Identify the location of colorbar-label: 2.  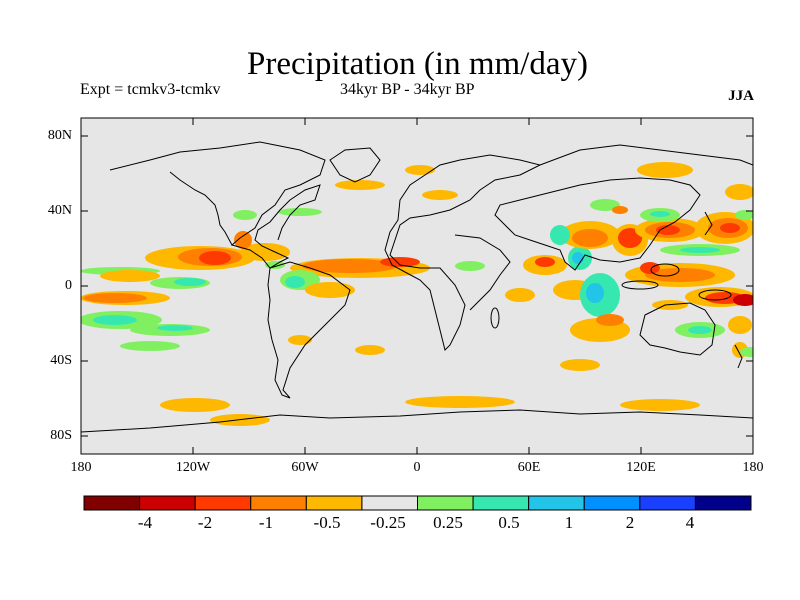
(630, 522).